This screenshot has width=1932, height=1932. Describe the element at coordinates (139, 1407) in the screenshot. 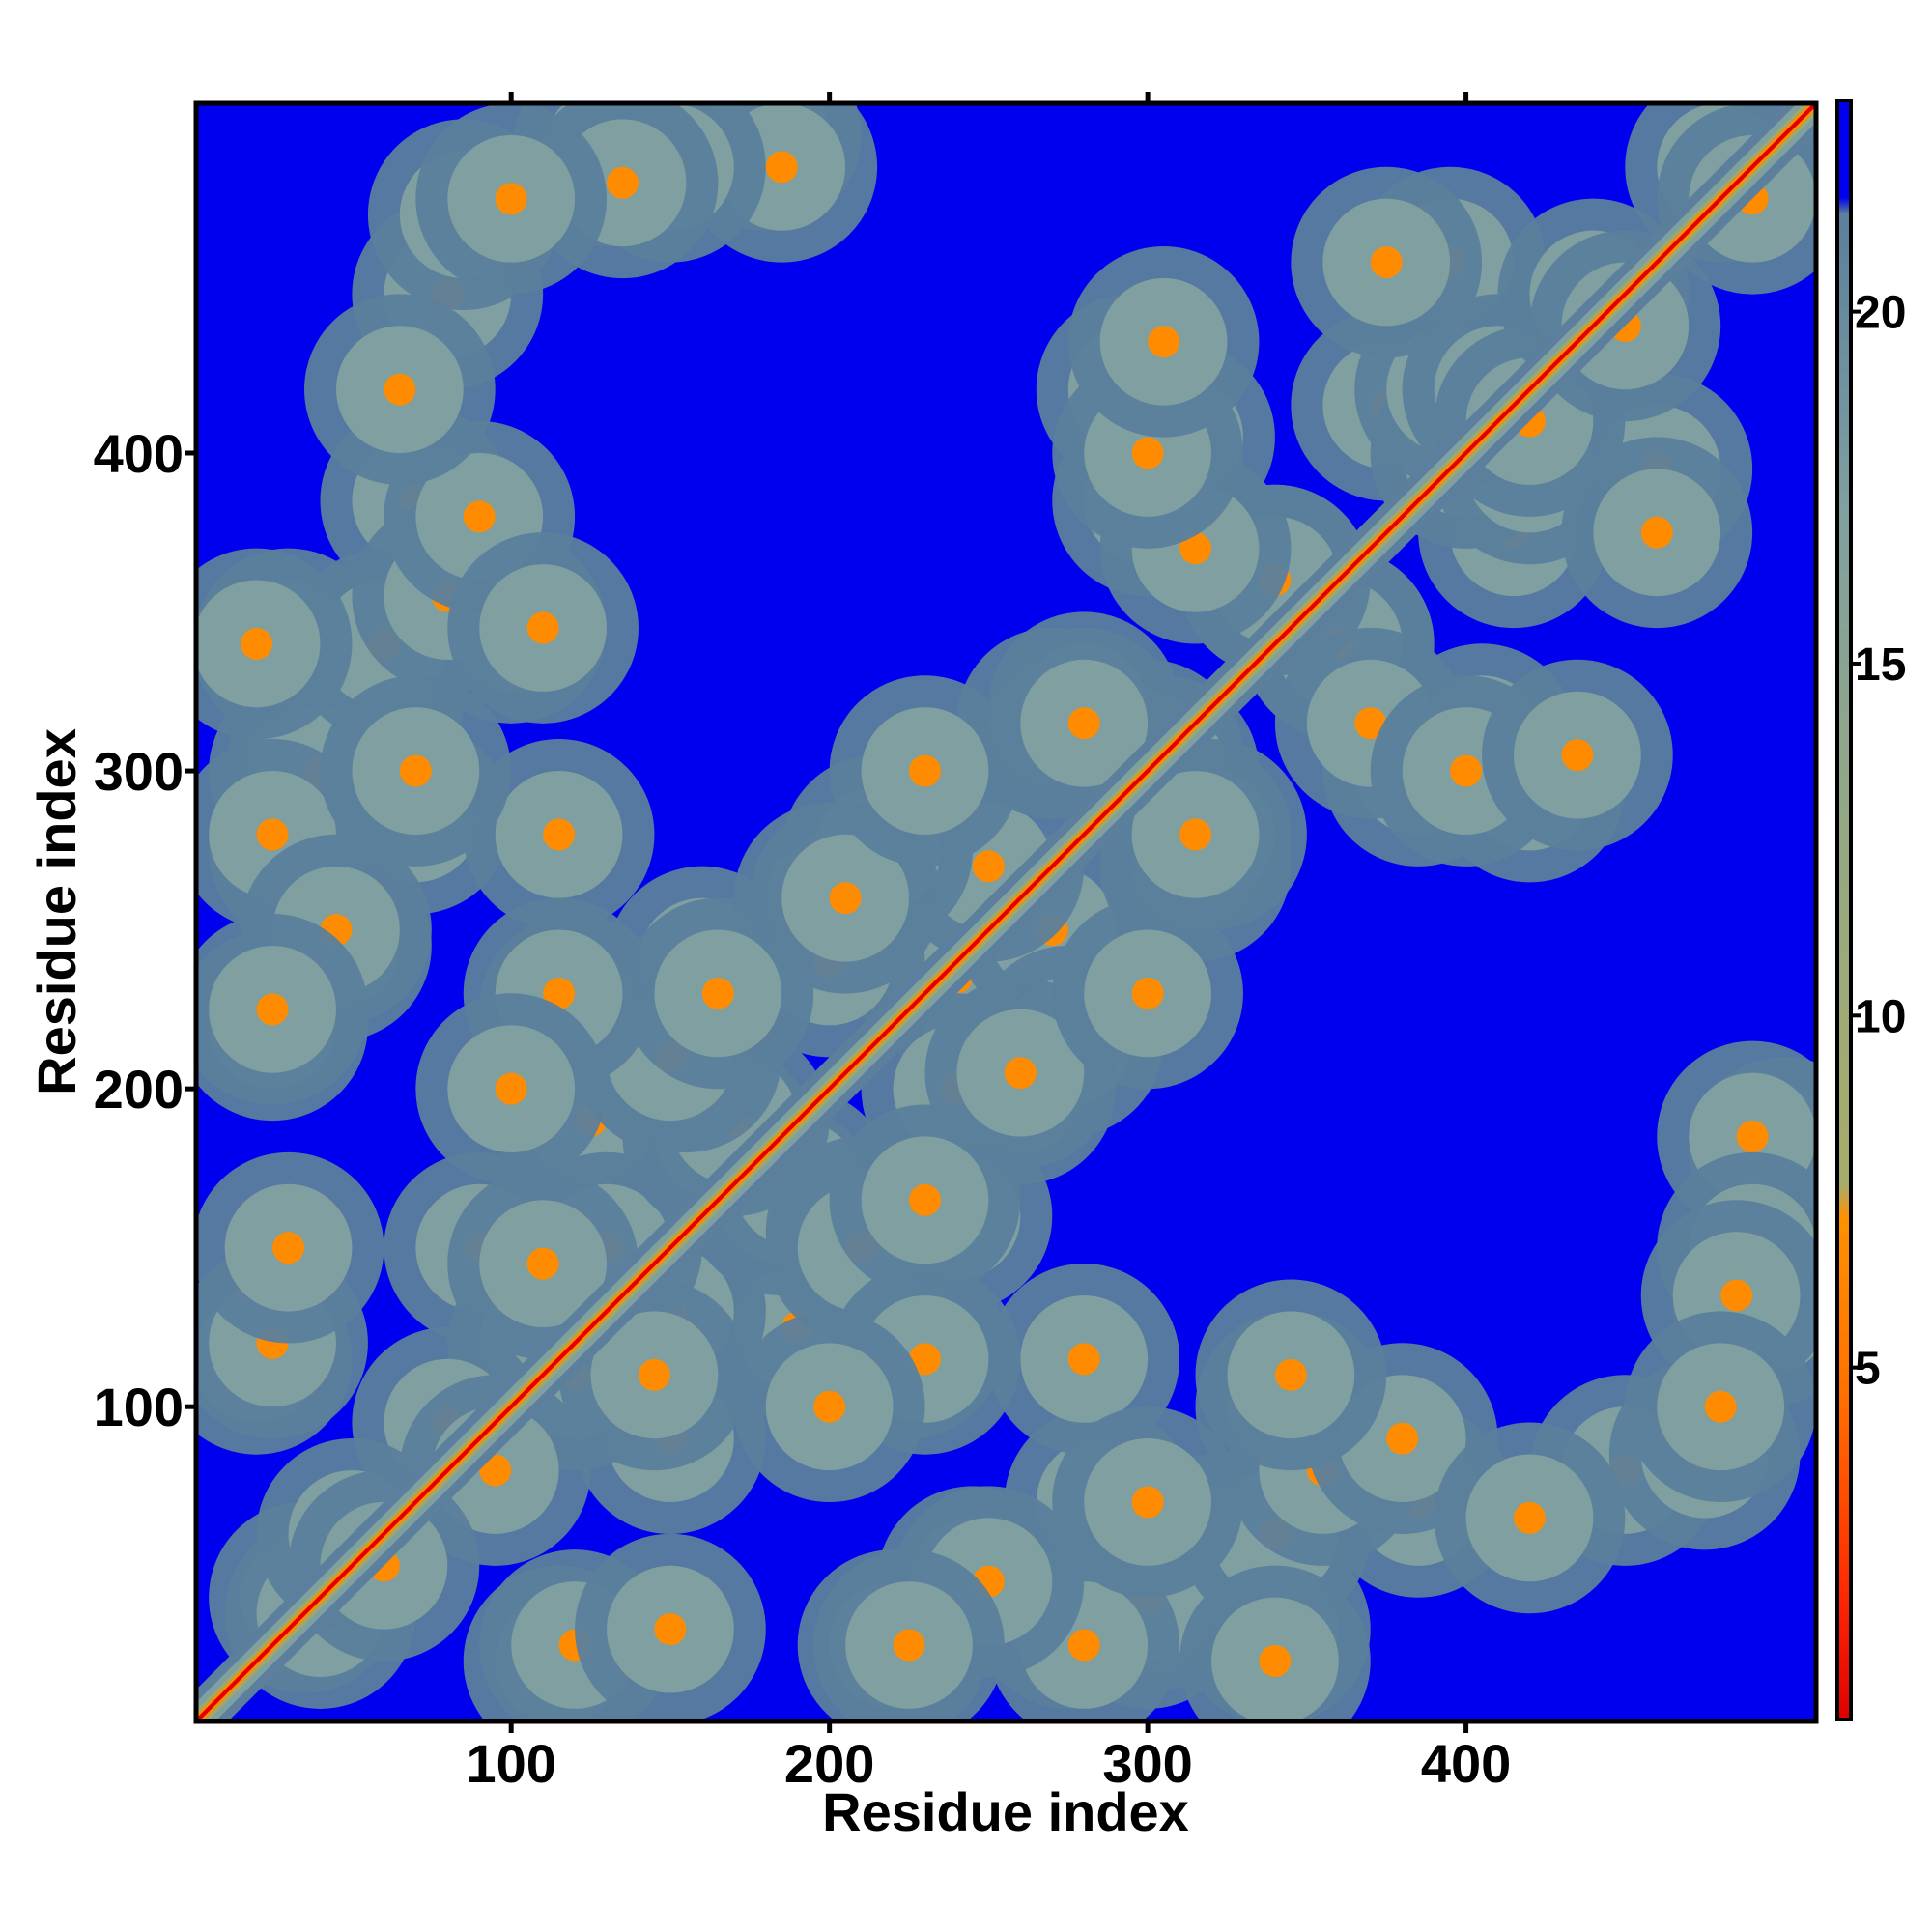

I see `y-tick-label-100: 100` at that location.